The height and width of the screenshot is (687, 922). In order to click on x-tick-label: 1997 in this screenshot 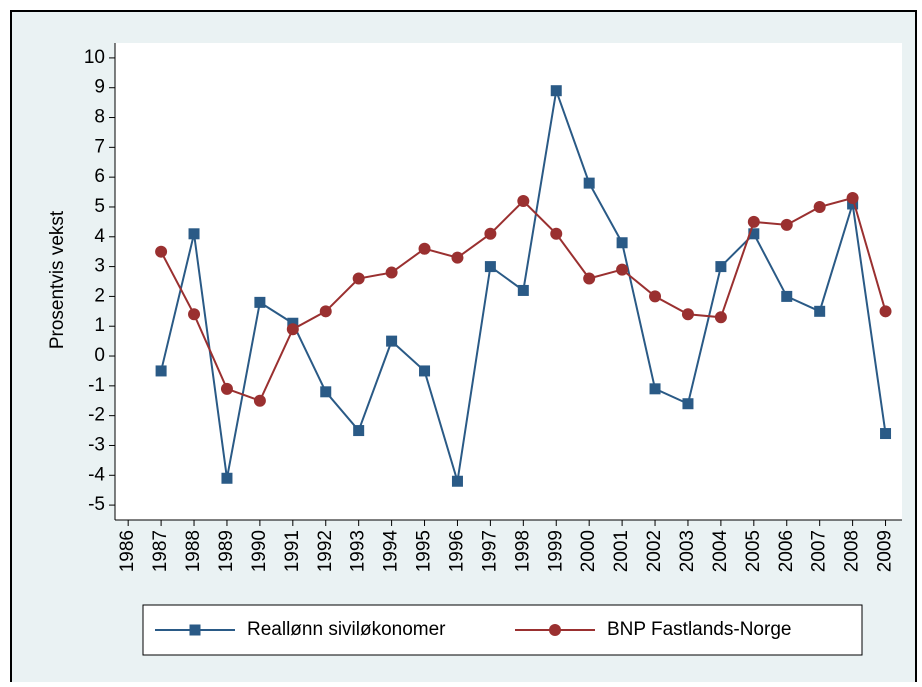, I will do `click(489, 551)`.